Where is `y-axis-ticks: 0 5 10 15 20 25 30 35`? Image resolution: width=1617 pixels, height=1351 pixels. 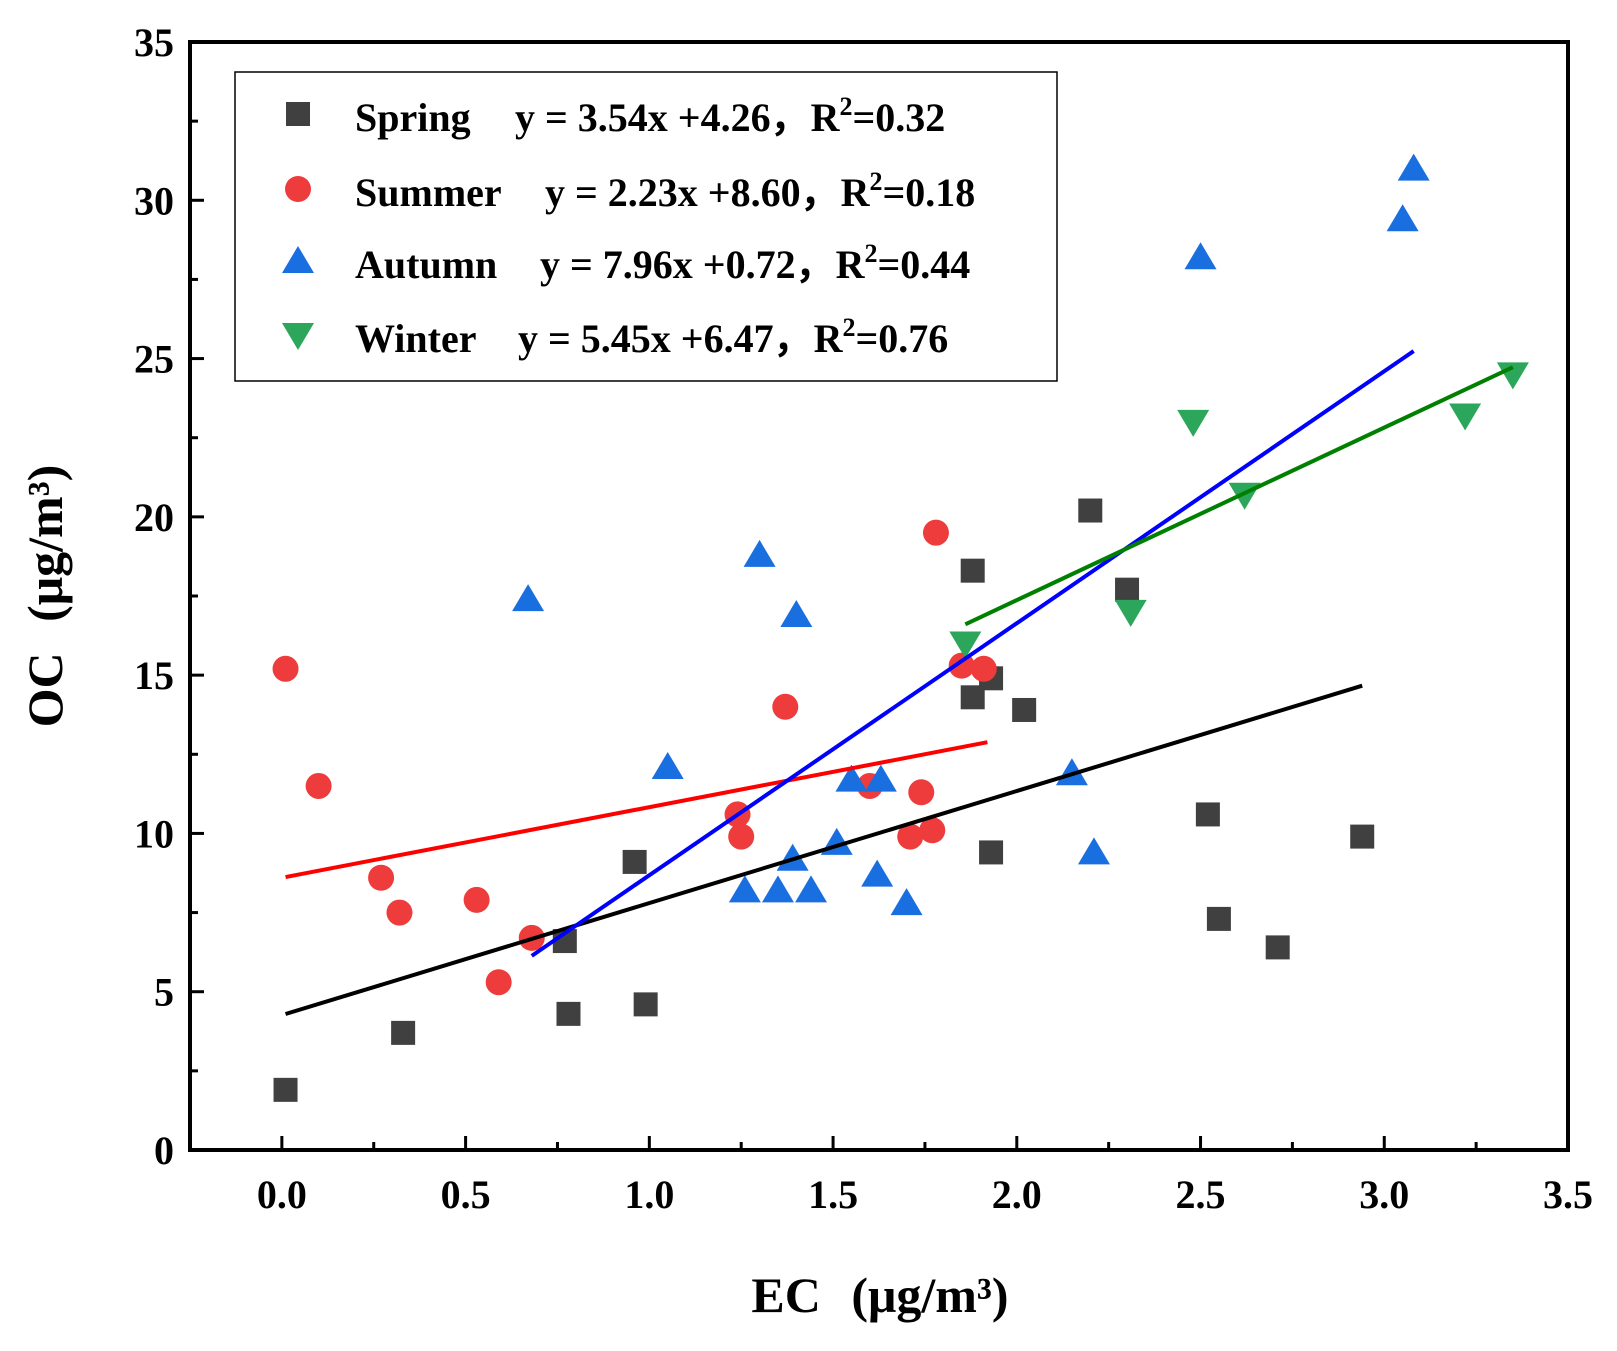
y-axis-ticks: 0 5 10 15 20 25 30 35 is located at coordinates (169, 596).